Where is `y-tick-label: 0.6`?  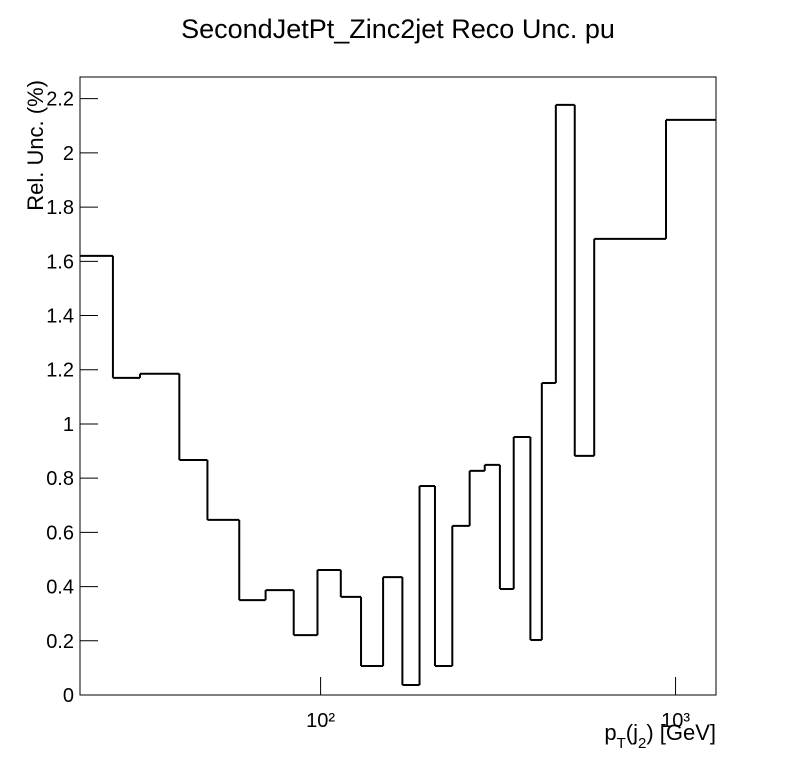
y-tick-label: 0.6 is located at coordinates (60, 533).